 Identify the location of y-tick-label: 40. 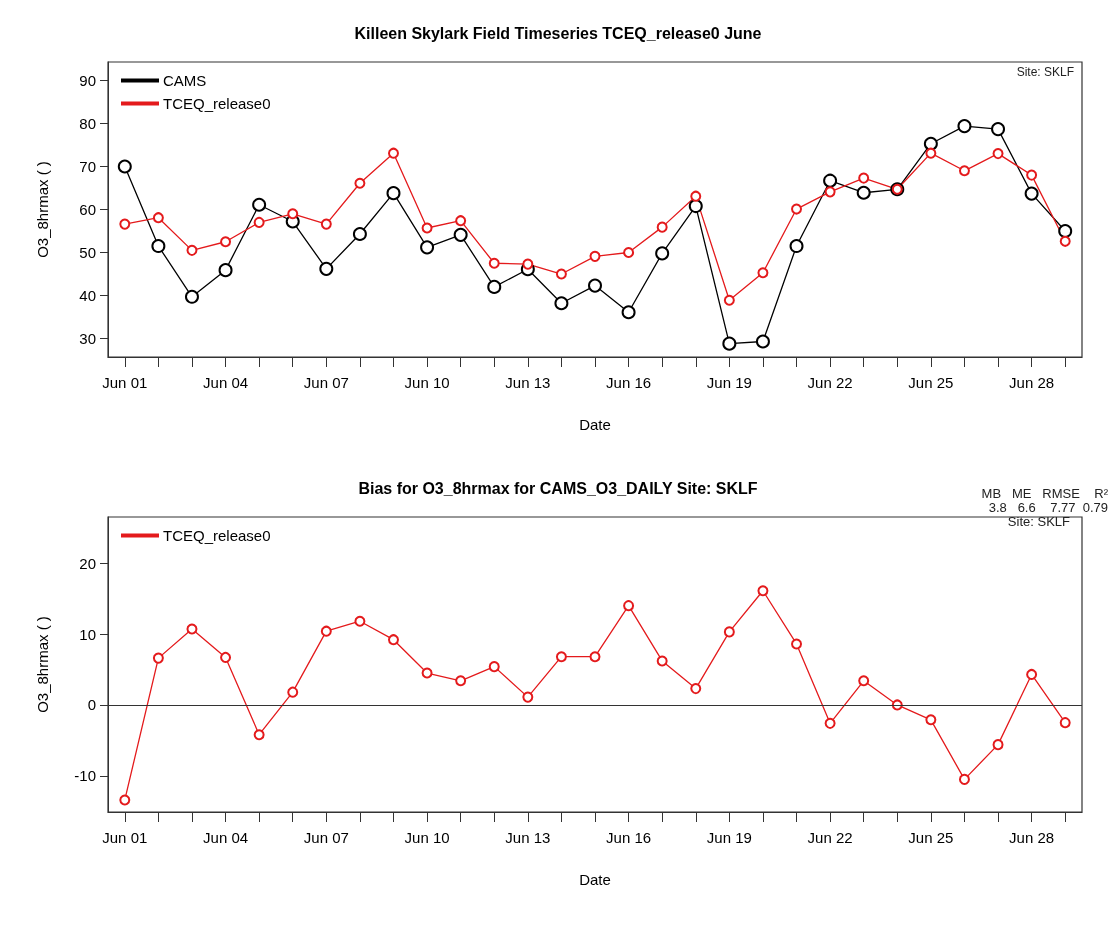
(87, 296).